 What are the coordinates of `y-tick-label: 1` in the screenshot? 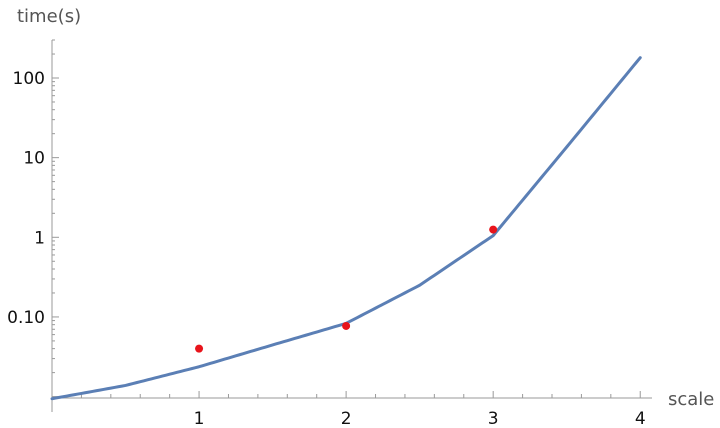 It's located at (39, 238).